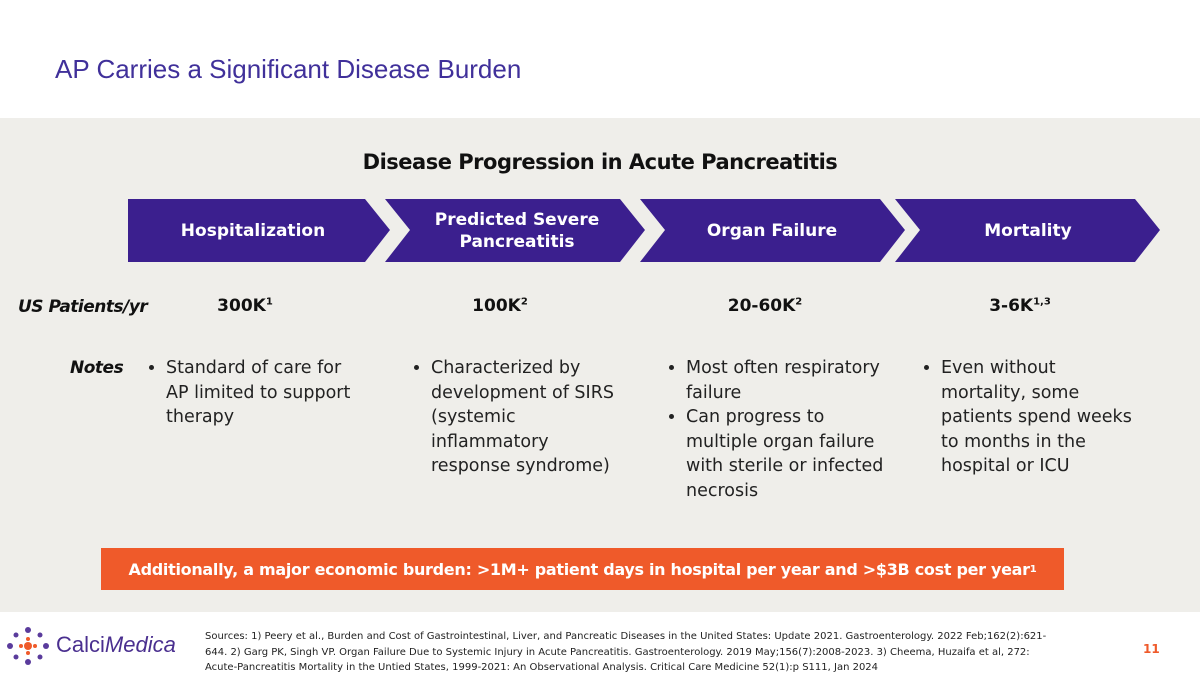 The height and width of the screenshot is (675, 1200). I want to click on logo-text: Calci, so click(80, 644).